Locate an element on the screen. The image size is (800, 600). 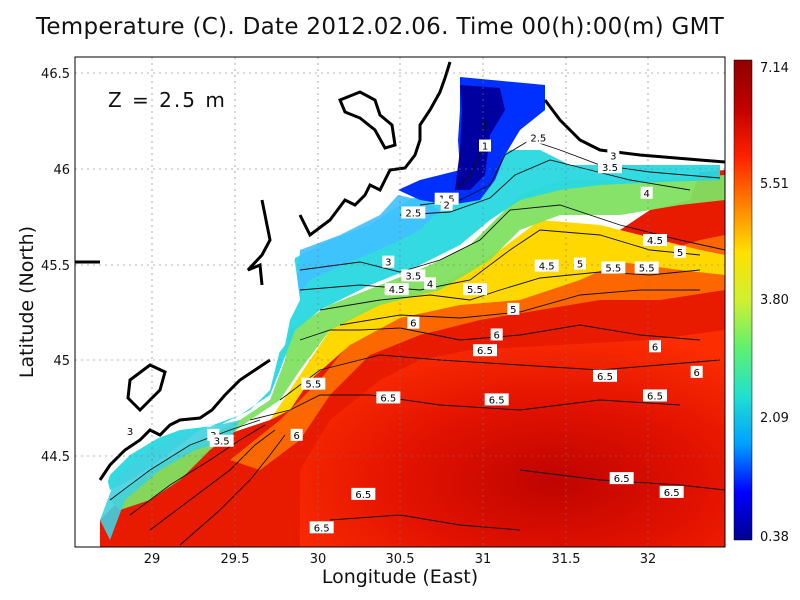
contour-label: 1 is located at coordinates (485, 146).